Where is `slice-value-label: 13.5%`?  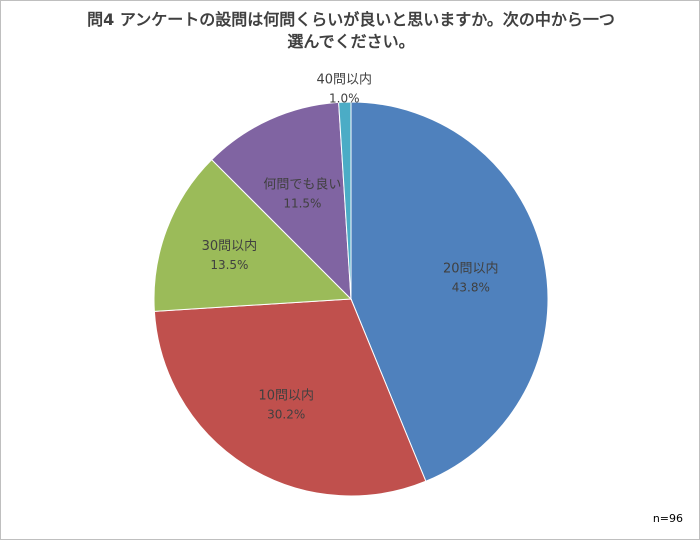 slice-value-label: 13.5% is located at coordinates (229, 265).